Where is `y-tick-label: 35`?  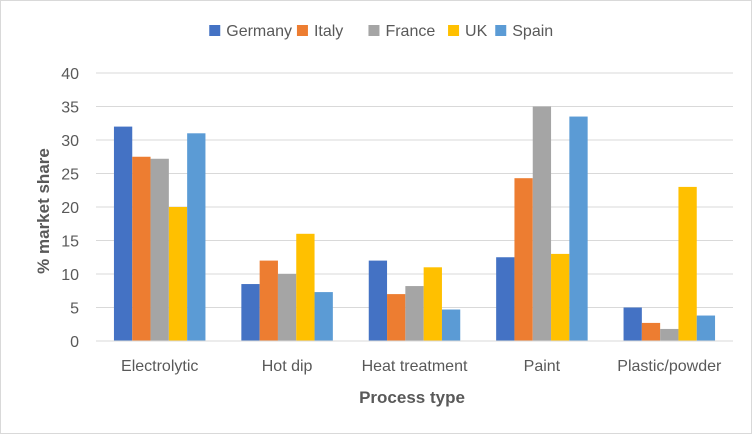 y-tick-label: 35 is located at coordinates (70, 108).